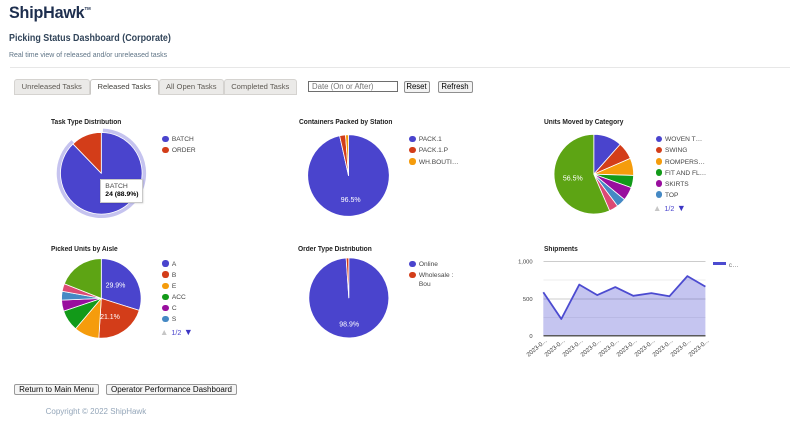  Describe the element at coordinates (530, 337) in the screenshot. I see `svg-text: 0` at that location.